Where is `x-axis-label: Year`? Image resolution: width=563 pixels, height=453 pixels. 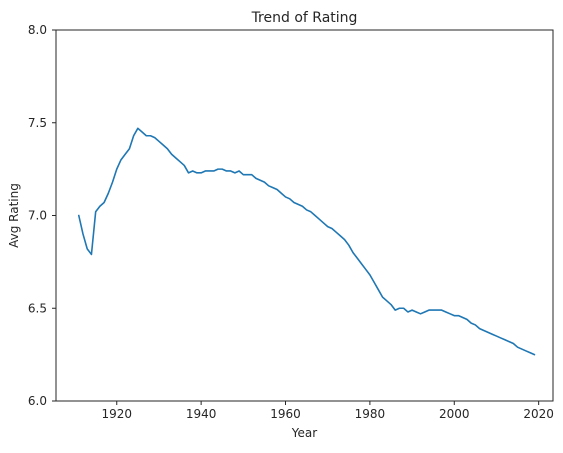 x-axis-label: Year is located at coordinates (304, 433).